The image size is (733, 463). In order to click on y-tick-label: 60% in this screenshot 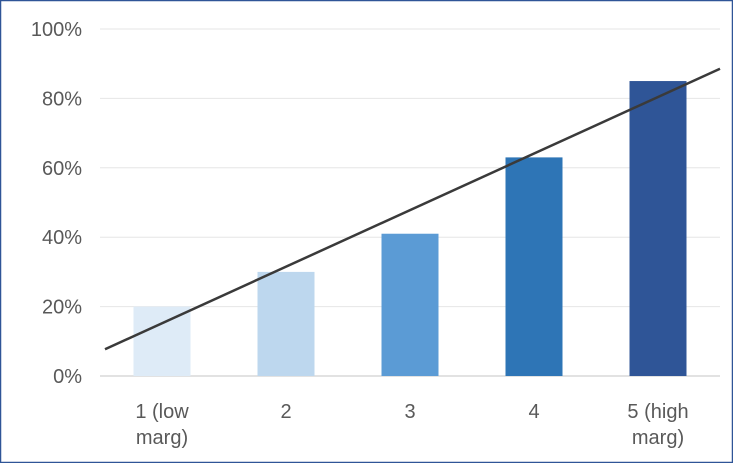, I will do `click(62, 169)`.